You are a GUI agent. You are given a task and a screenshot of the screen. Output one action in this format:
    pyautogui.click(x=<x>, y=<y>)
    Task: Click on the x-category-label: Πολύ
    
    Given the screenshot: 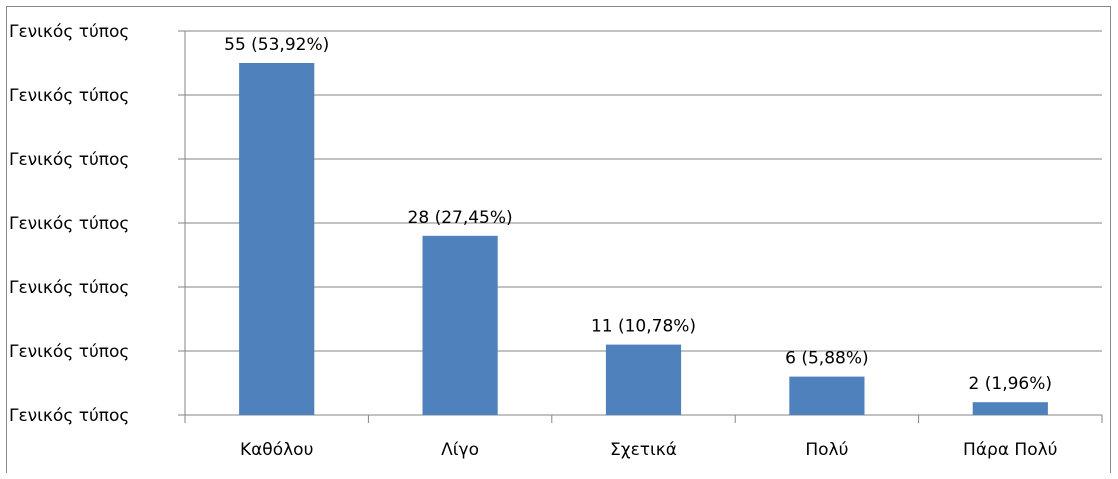 What is the action you would take?
    pyautogui.click(x=826, y=450)
    